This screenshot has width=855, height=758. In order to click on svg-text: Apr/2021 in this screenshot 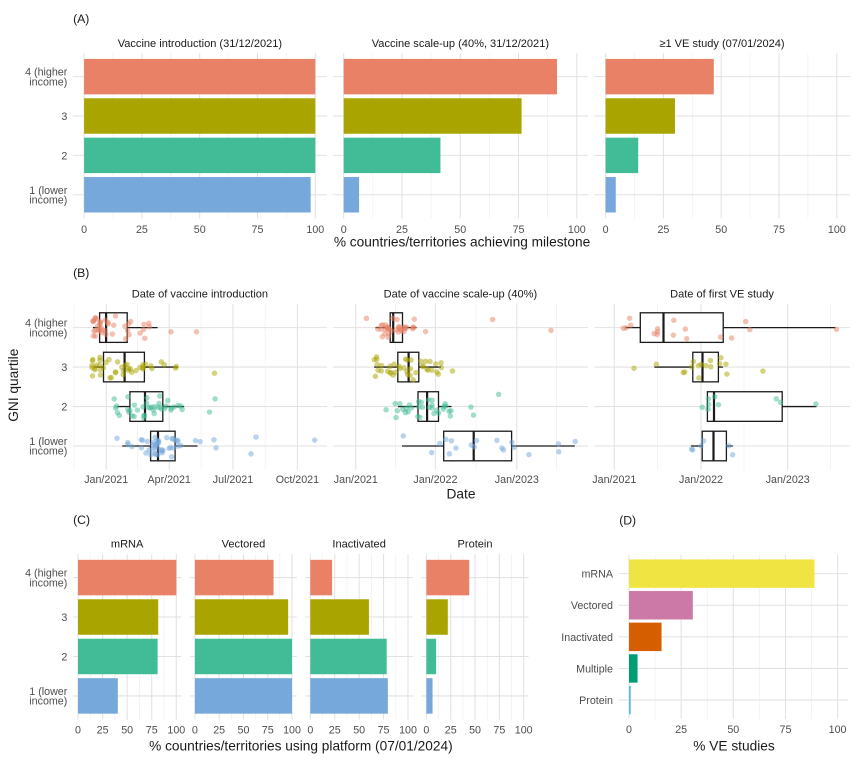, I will do `click(169, 480)`.